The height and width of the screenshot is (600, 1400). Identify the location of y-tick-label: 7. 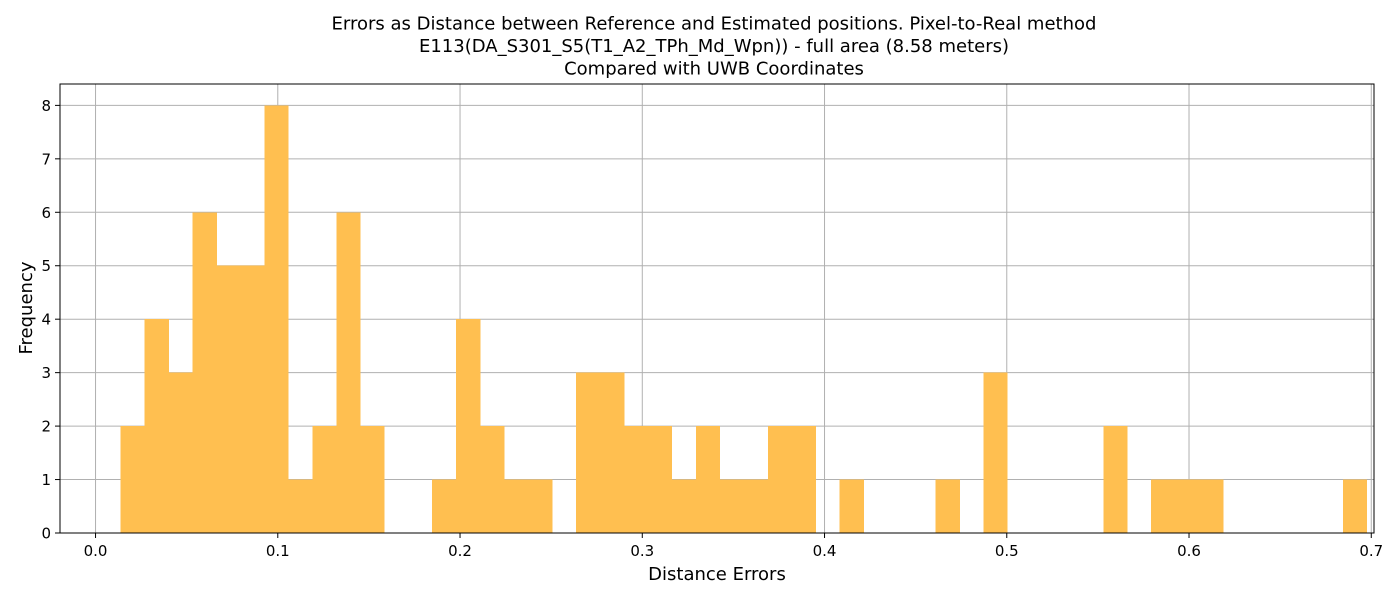
(46, 159).